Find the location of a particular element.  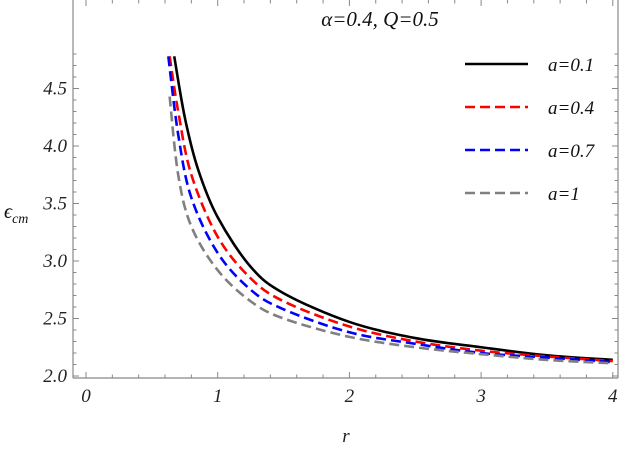

y-axis-label-main: ϵ is located at coordinates (8, 212).